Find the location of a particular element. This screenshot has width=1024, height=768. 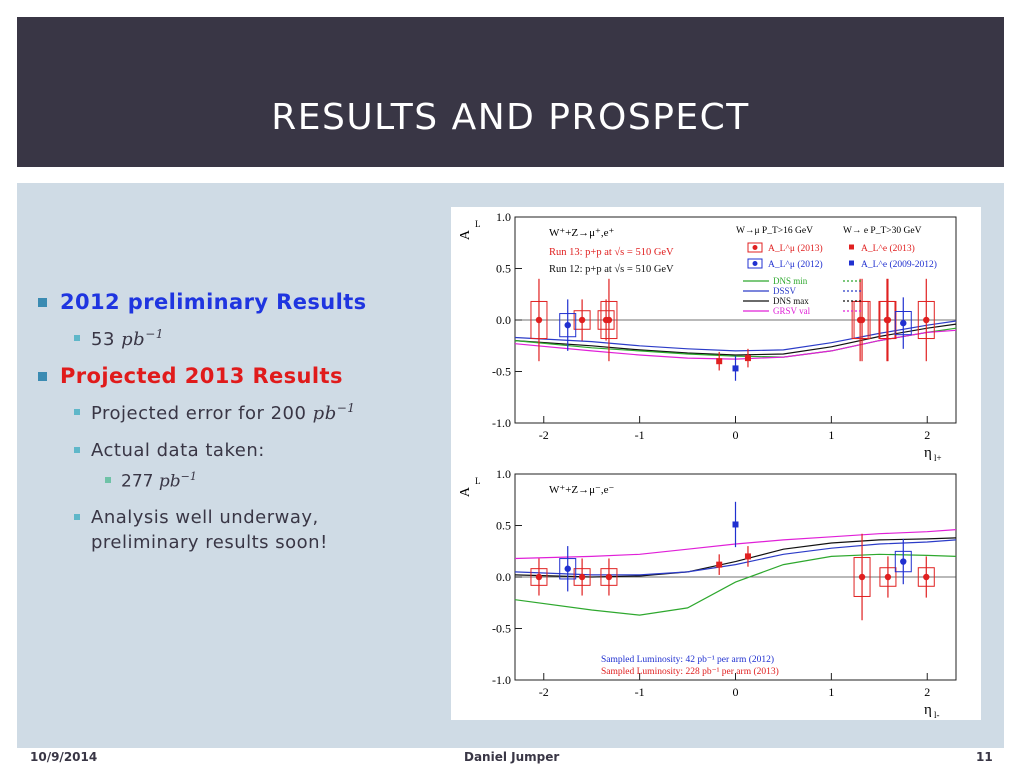

run-label-2012: Run 12: p+p at √s = 510 GeV is located at coordinates (611, 269).